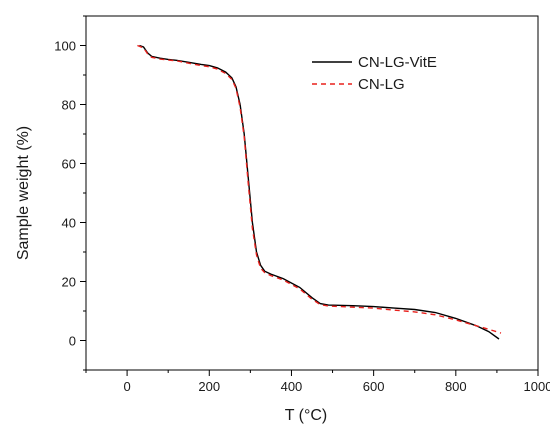 The height and width of the screenshot is (434, 550). Describe the element at coordinates (292, 386) in the screenshot. I see `x-tick-label: 400` at that location.